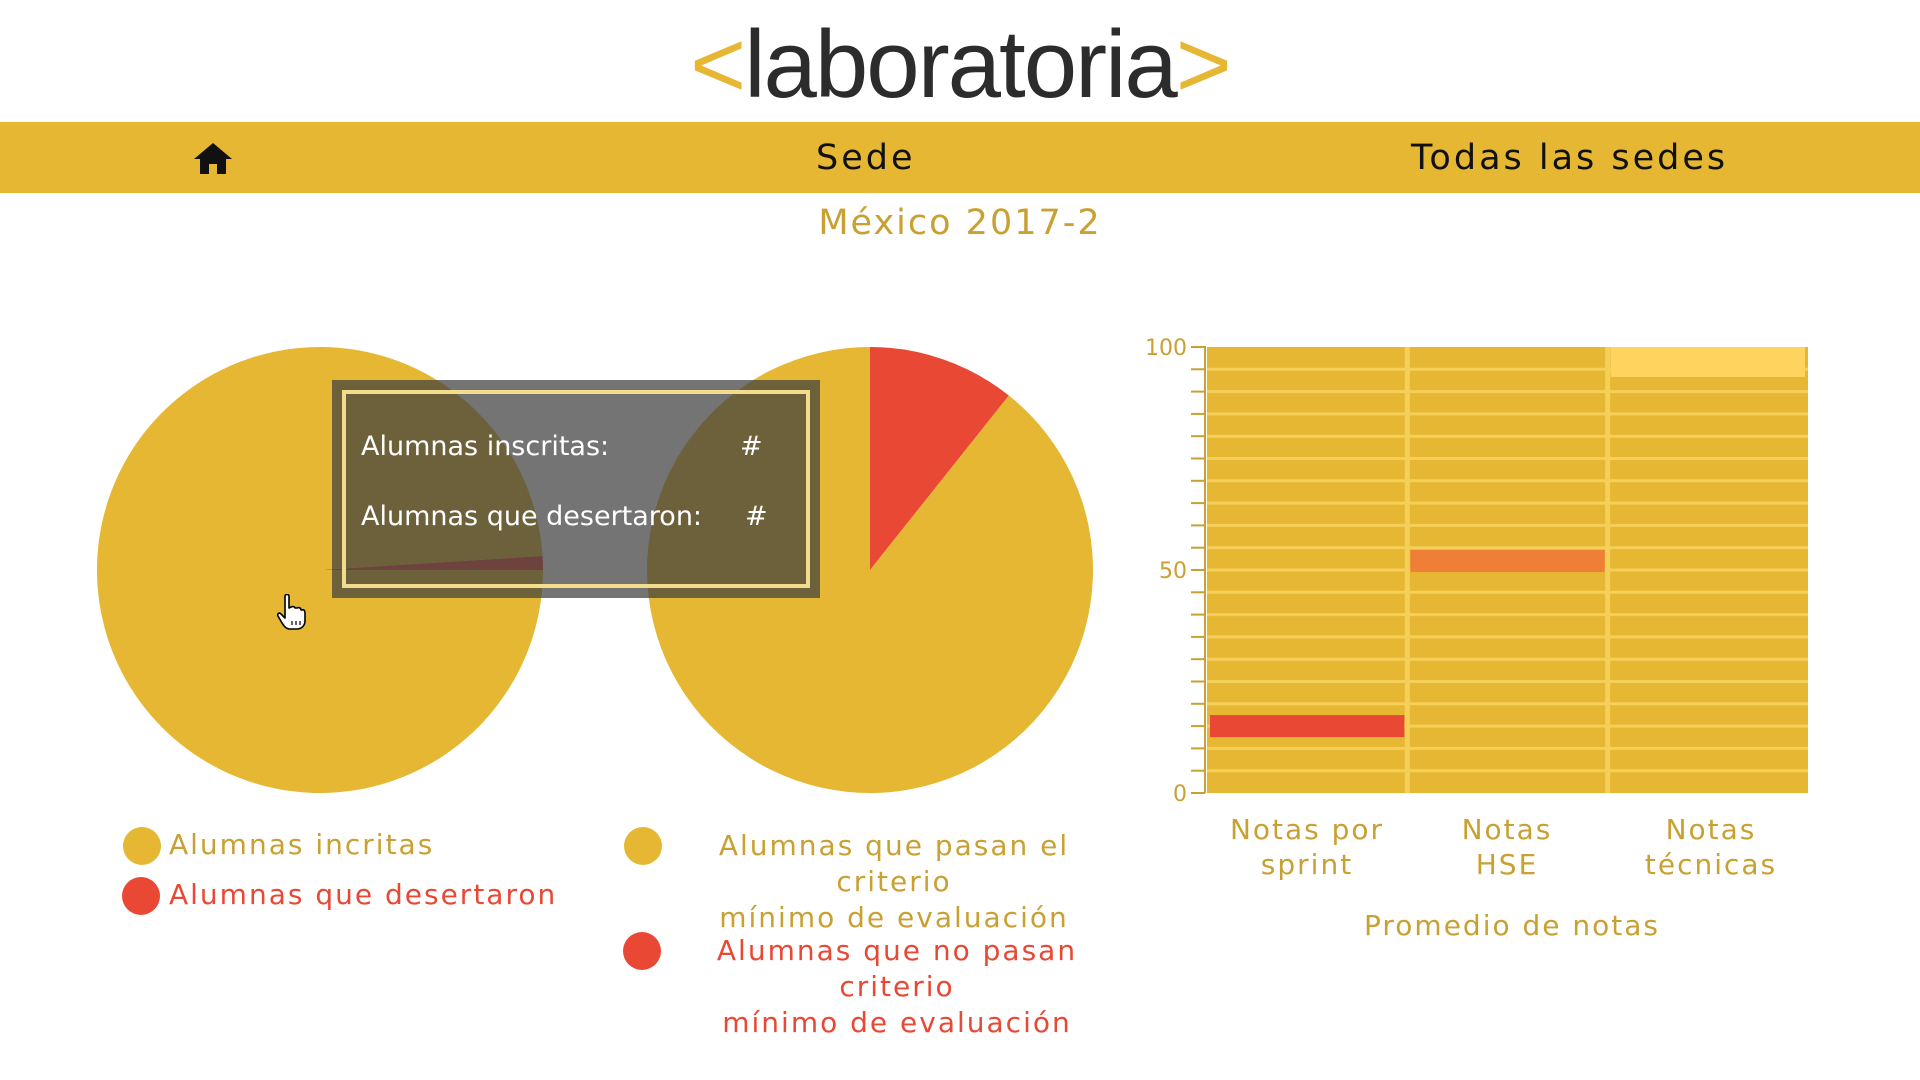 Image resolution: width=1920 pixels, height=1080 pixels. I want to click on legend-label-pasan-line1: Alumnas que pasan el criterio, so click(894, 863).